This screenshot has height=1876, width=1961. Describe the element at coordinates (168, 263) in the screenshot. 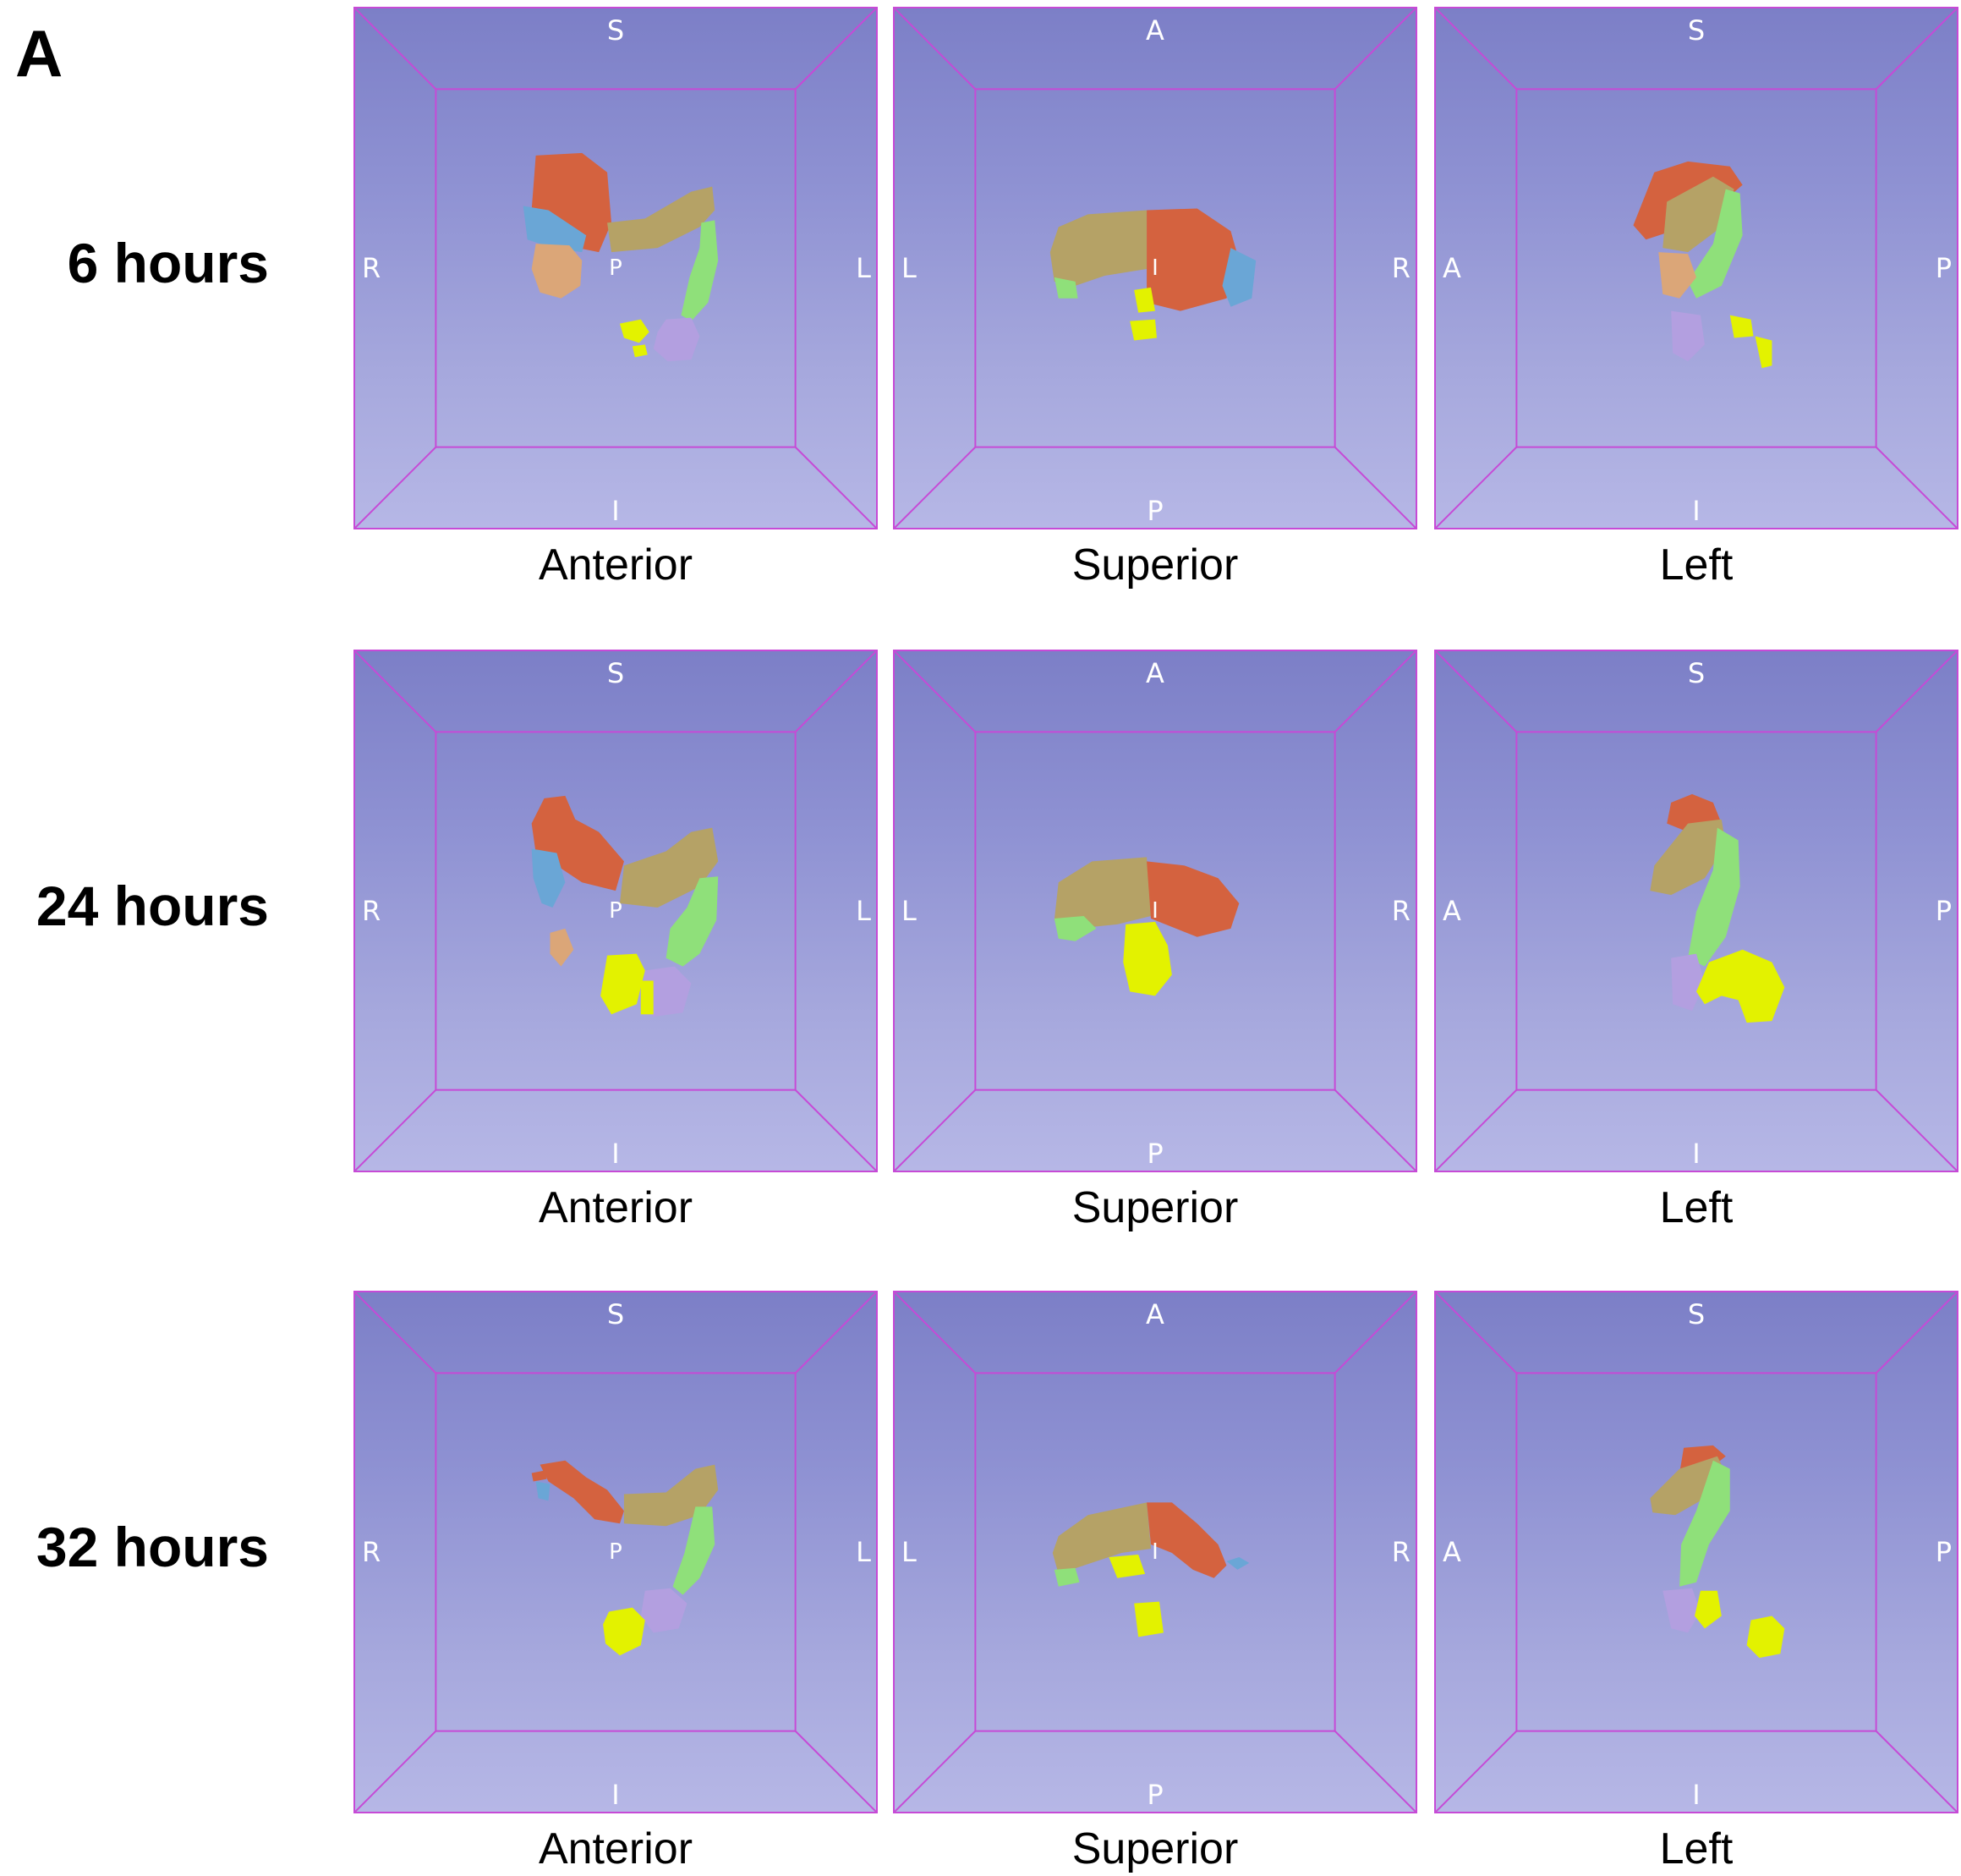

I see `row-label-6-hours: 6 hours` at that location.